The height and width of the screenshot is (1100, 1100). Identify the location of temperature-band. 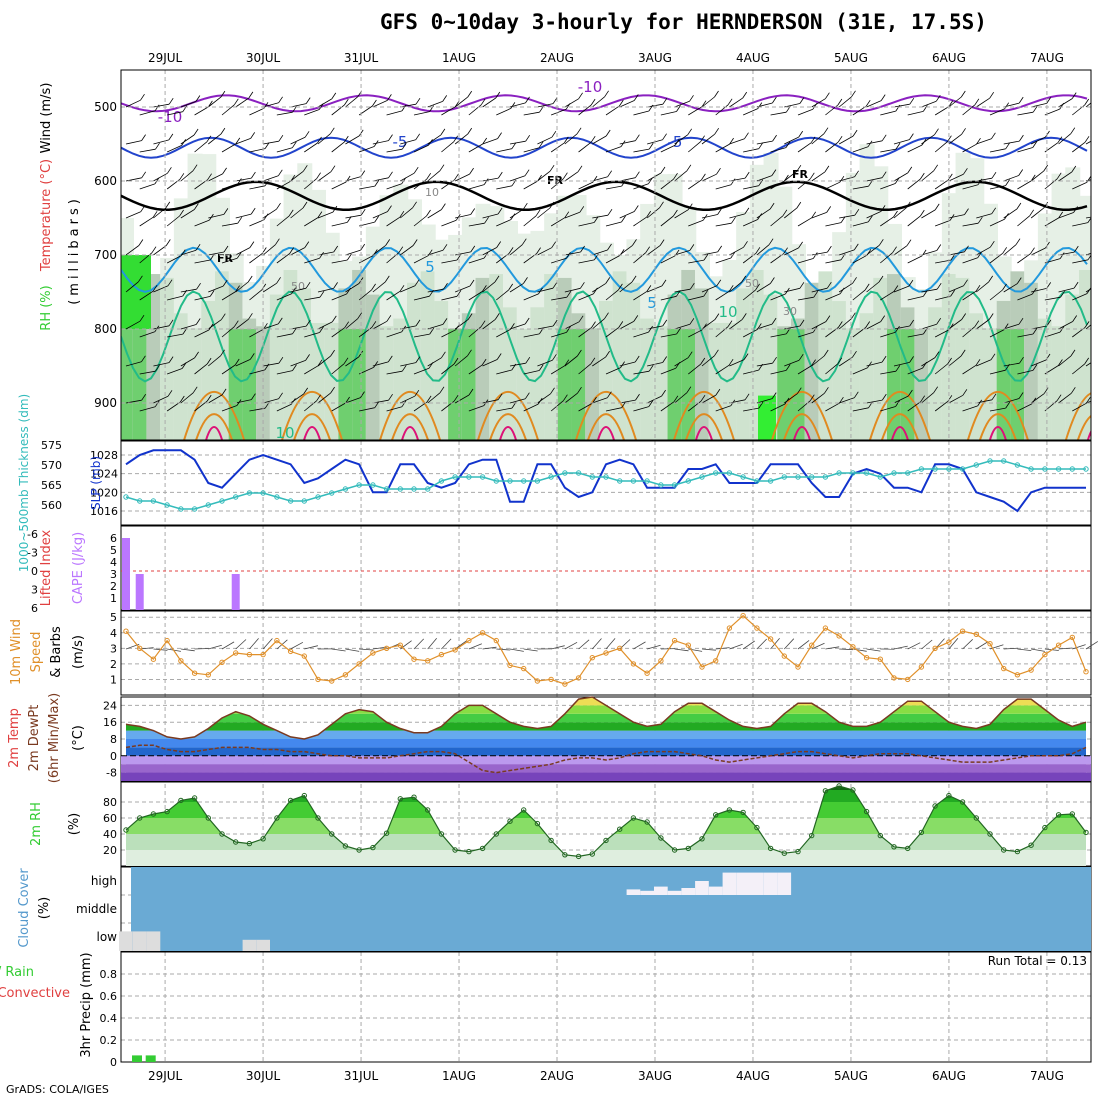
(606, 726).